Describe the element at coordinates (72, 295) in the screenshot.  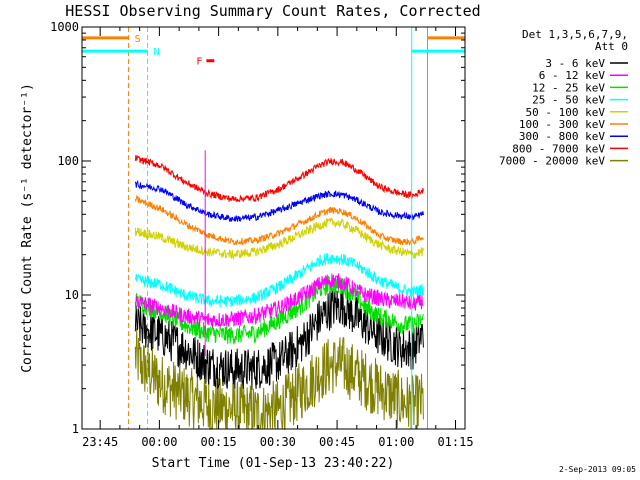
I see `y-tick-label: 10` at that location.